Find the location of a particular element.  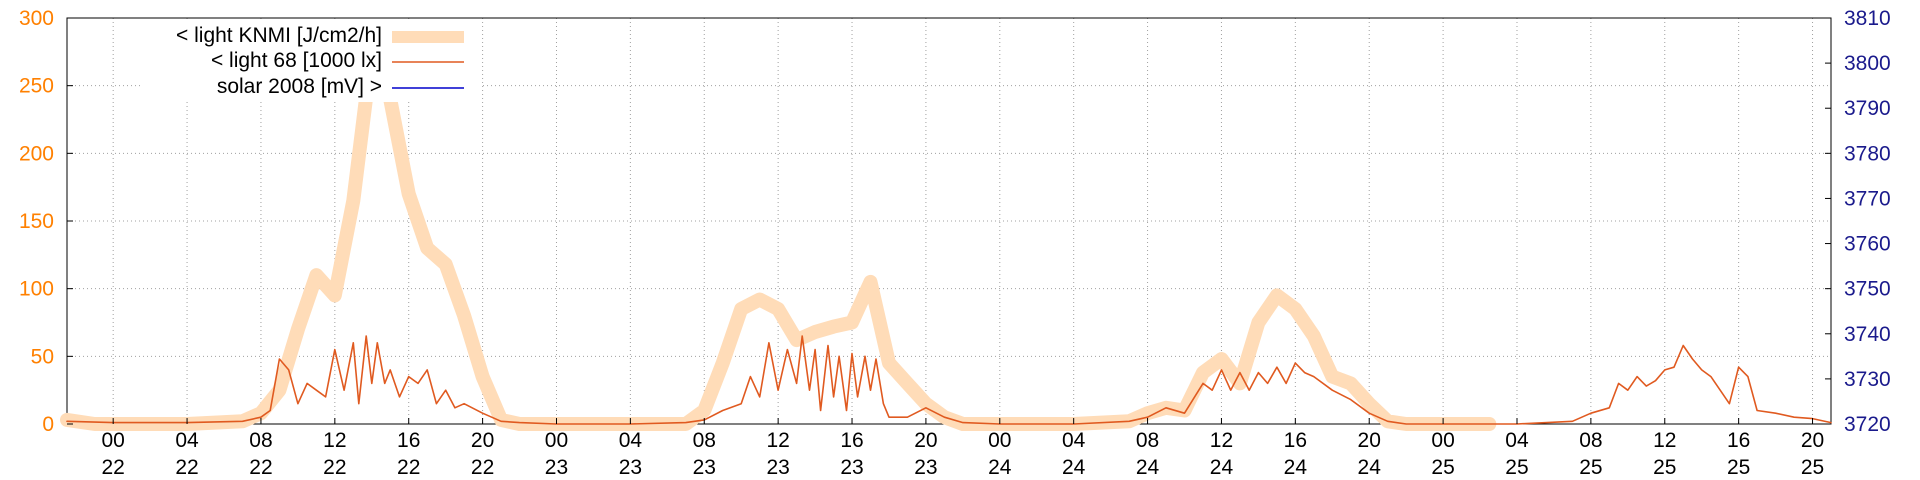

y-right-tick-label: 3770 is located at coordinates (1867, 198).